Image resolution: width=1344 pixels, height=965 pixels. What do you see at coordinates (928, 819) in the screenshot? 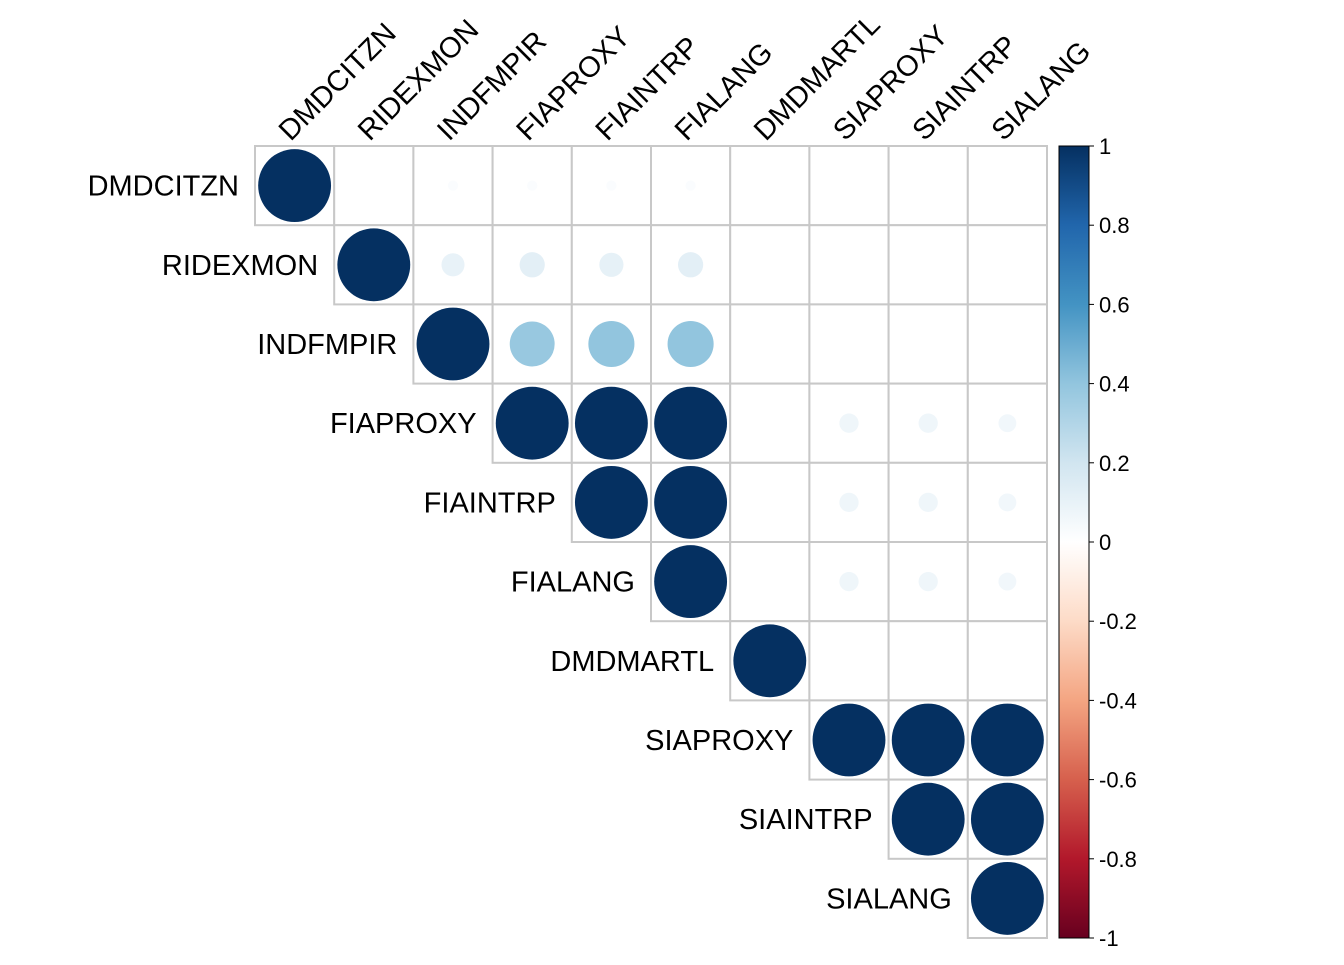
I see `corr-circle-siaintrp-siaintrp` at bounding box center [928, 819].